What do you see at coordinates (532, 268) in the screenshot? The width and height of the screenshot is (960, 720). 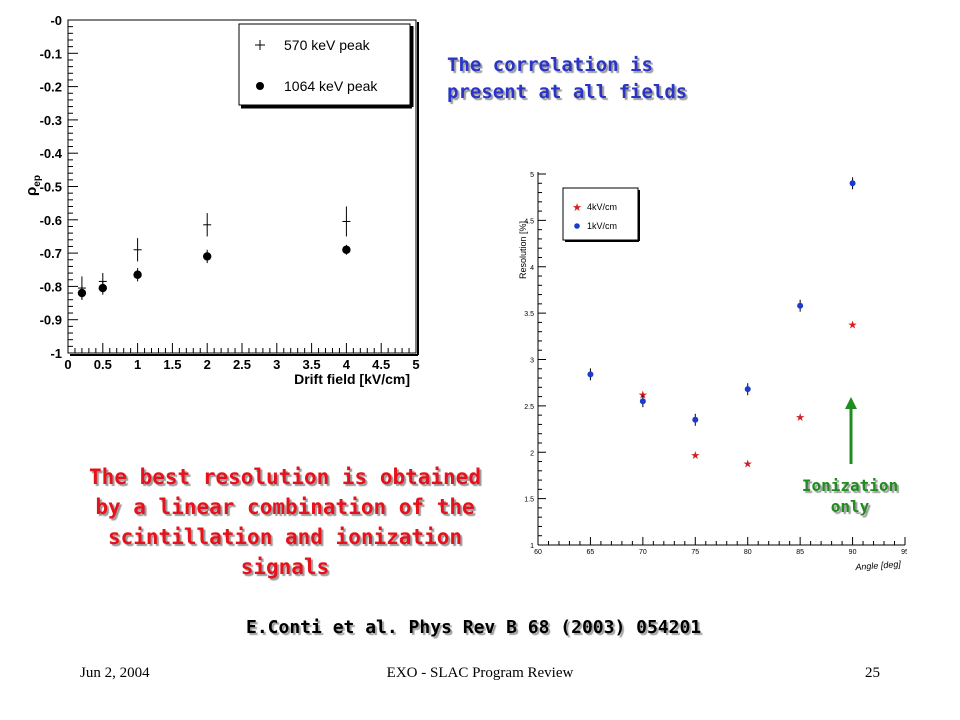 I see `y-tick-label: 4` at bounding box center [532, 268].